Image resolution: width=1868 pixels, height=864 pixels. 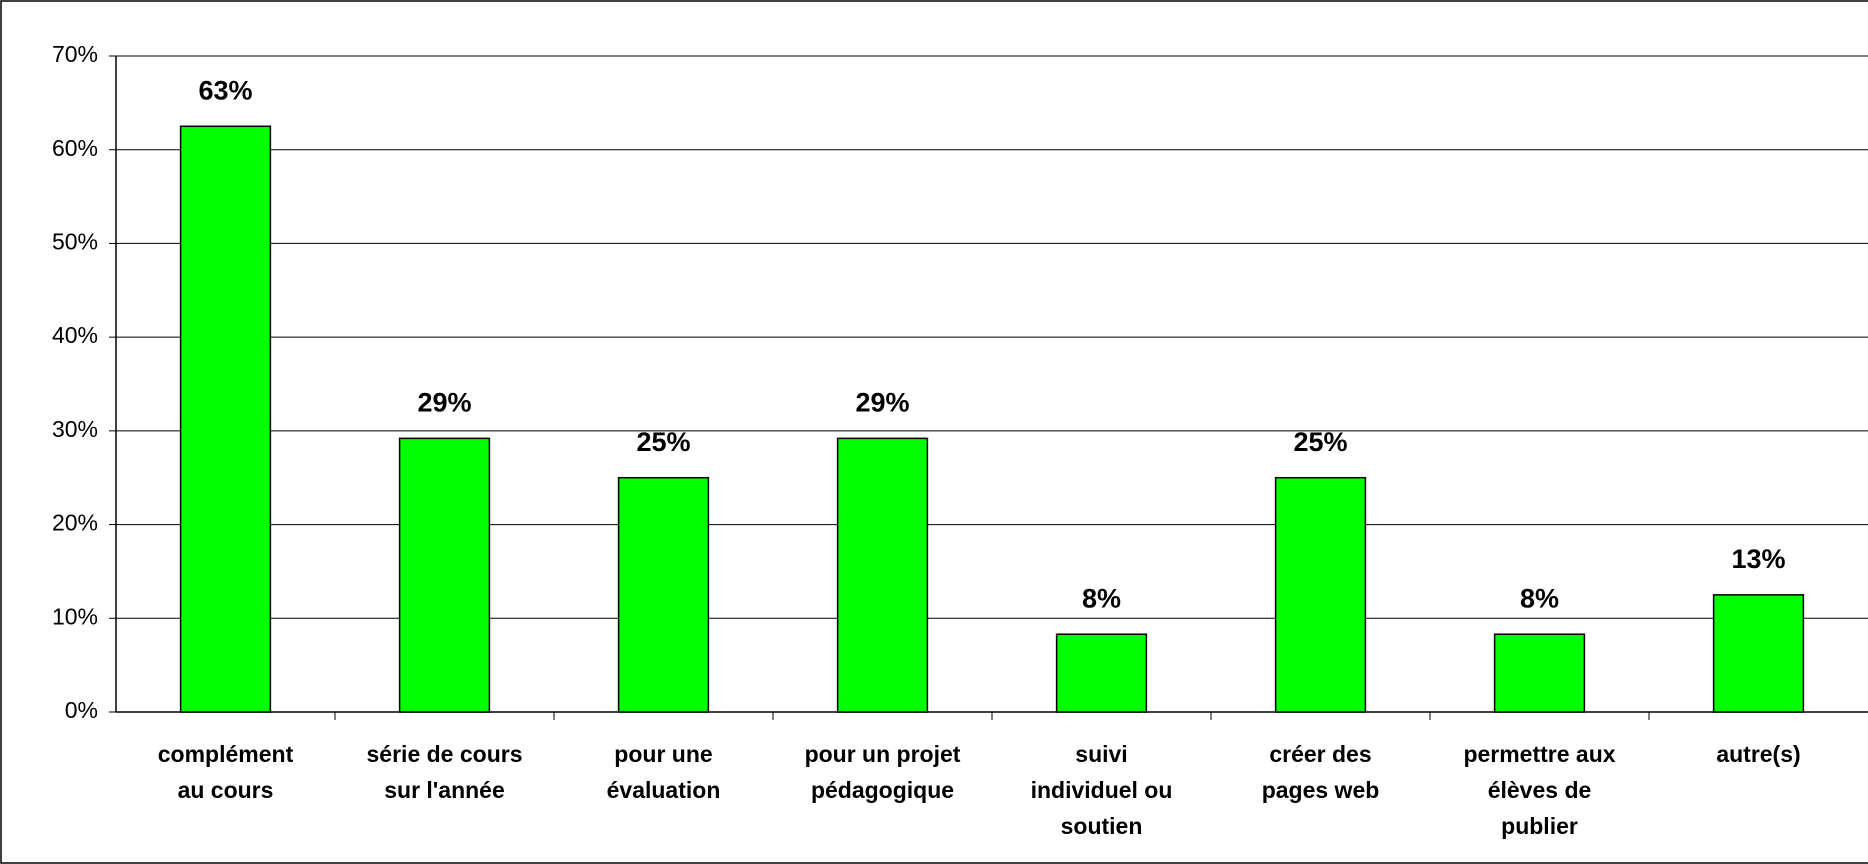 What do you see at coordinates (444, 772) in the screenshot?
I see `x-tick-label: série de cours sur l'année` at bounding box center [444, 772].